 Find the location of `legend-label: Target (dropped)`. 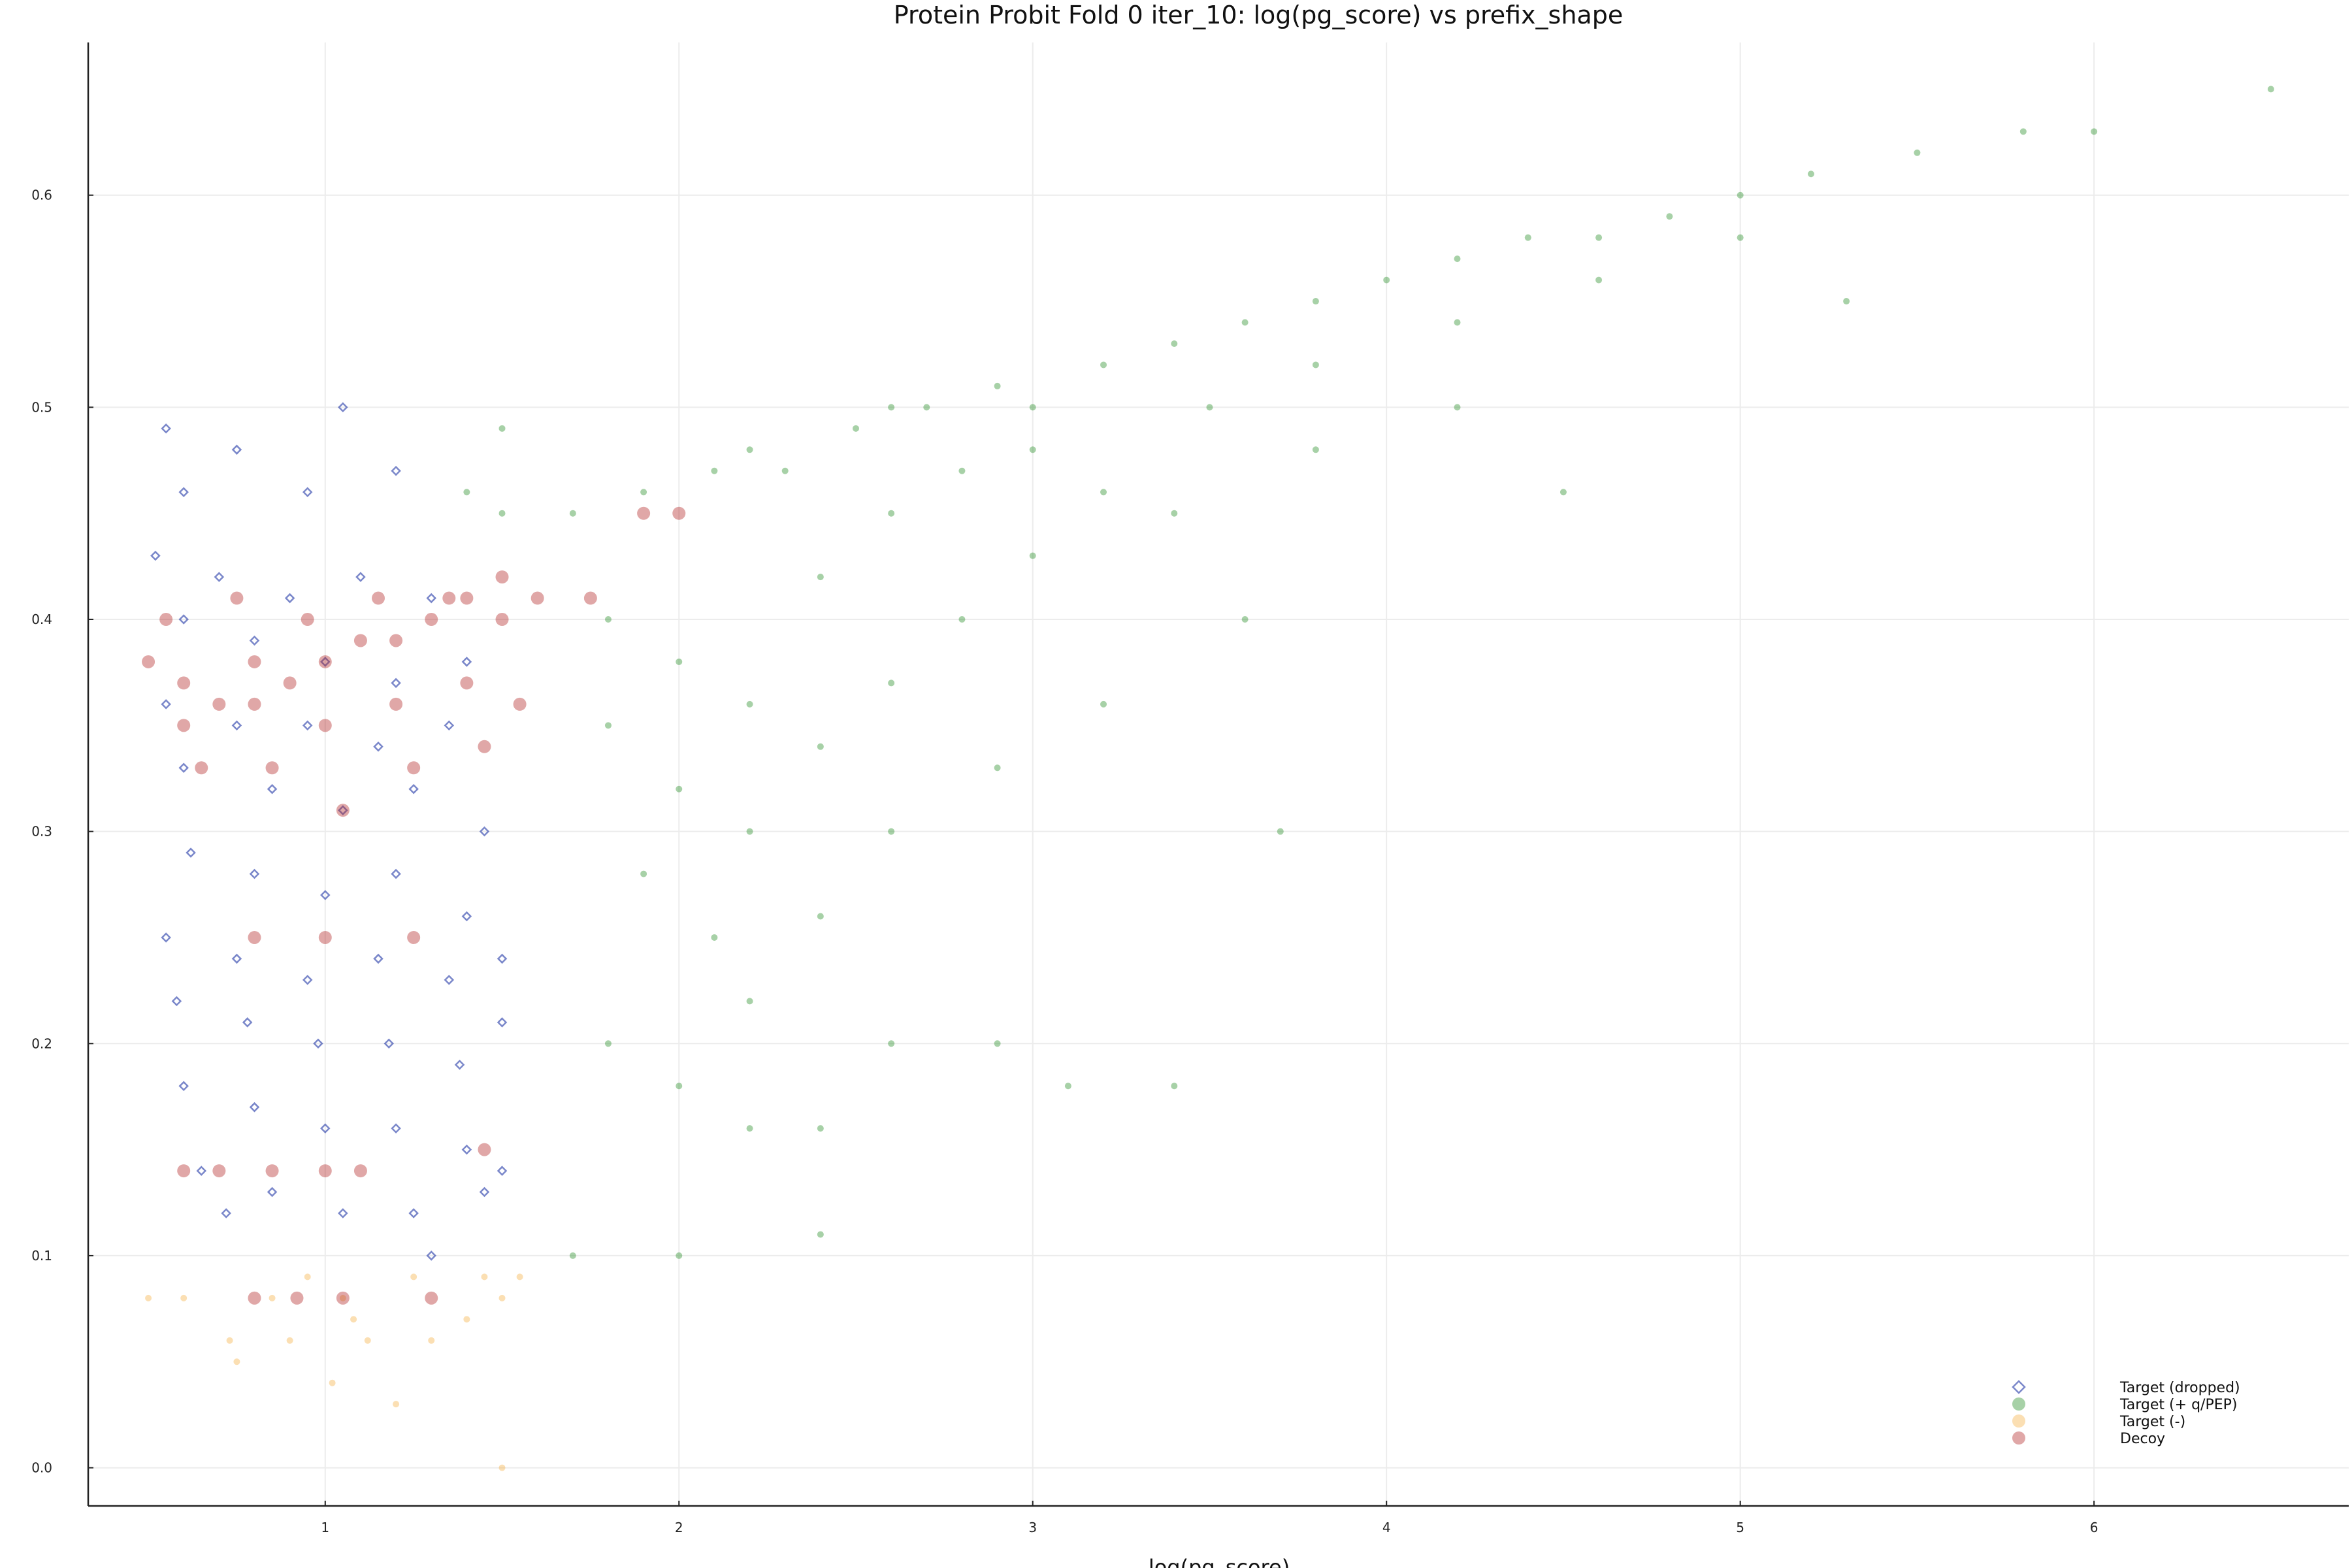

legend-label: Target (dropped) is located at coordinates (2179, 1388).